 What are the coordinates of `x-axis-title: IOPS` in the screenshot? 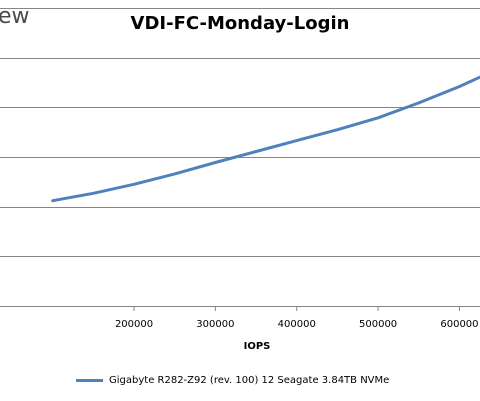 It's located at (257, 346).